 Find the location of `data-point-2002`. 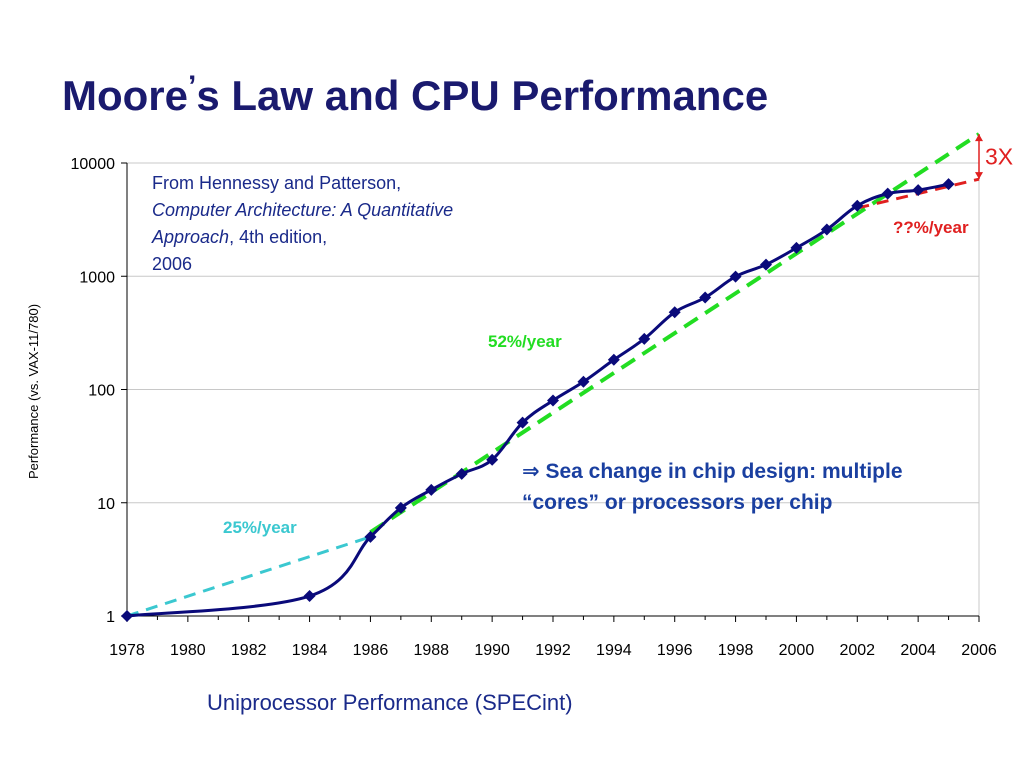

data-point-2002 is located at coordinates (857, 205).